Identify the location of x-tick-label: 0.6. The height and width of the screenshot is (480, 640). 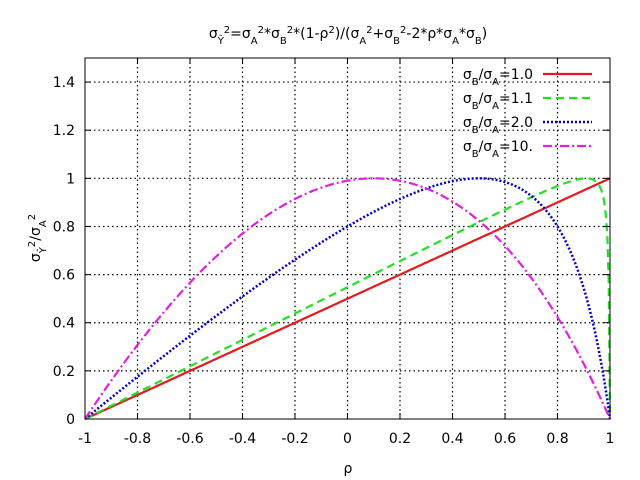
(505, 439).